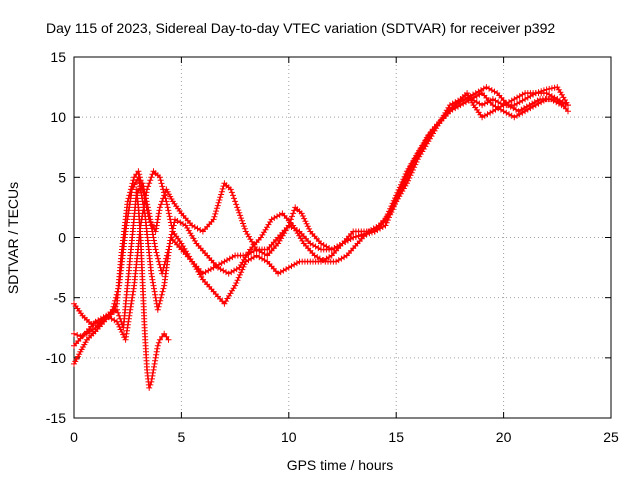  I want to click on x-tick-label: 5, so click(182, 437).